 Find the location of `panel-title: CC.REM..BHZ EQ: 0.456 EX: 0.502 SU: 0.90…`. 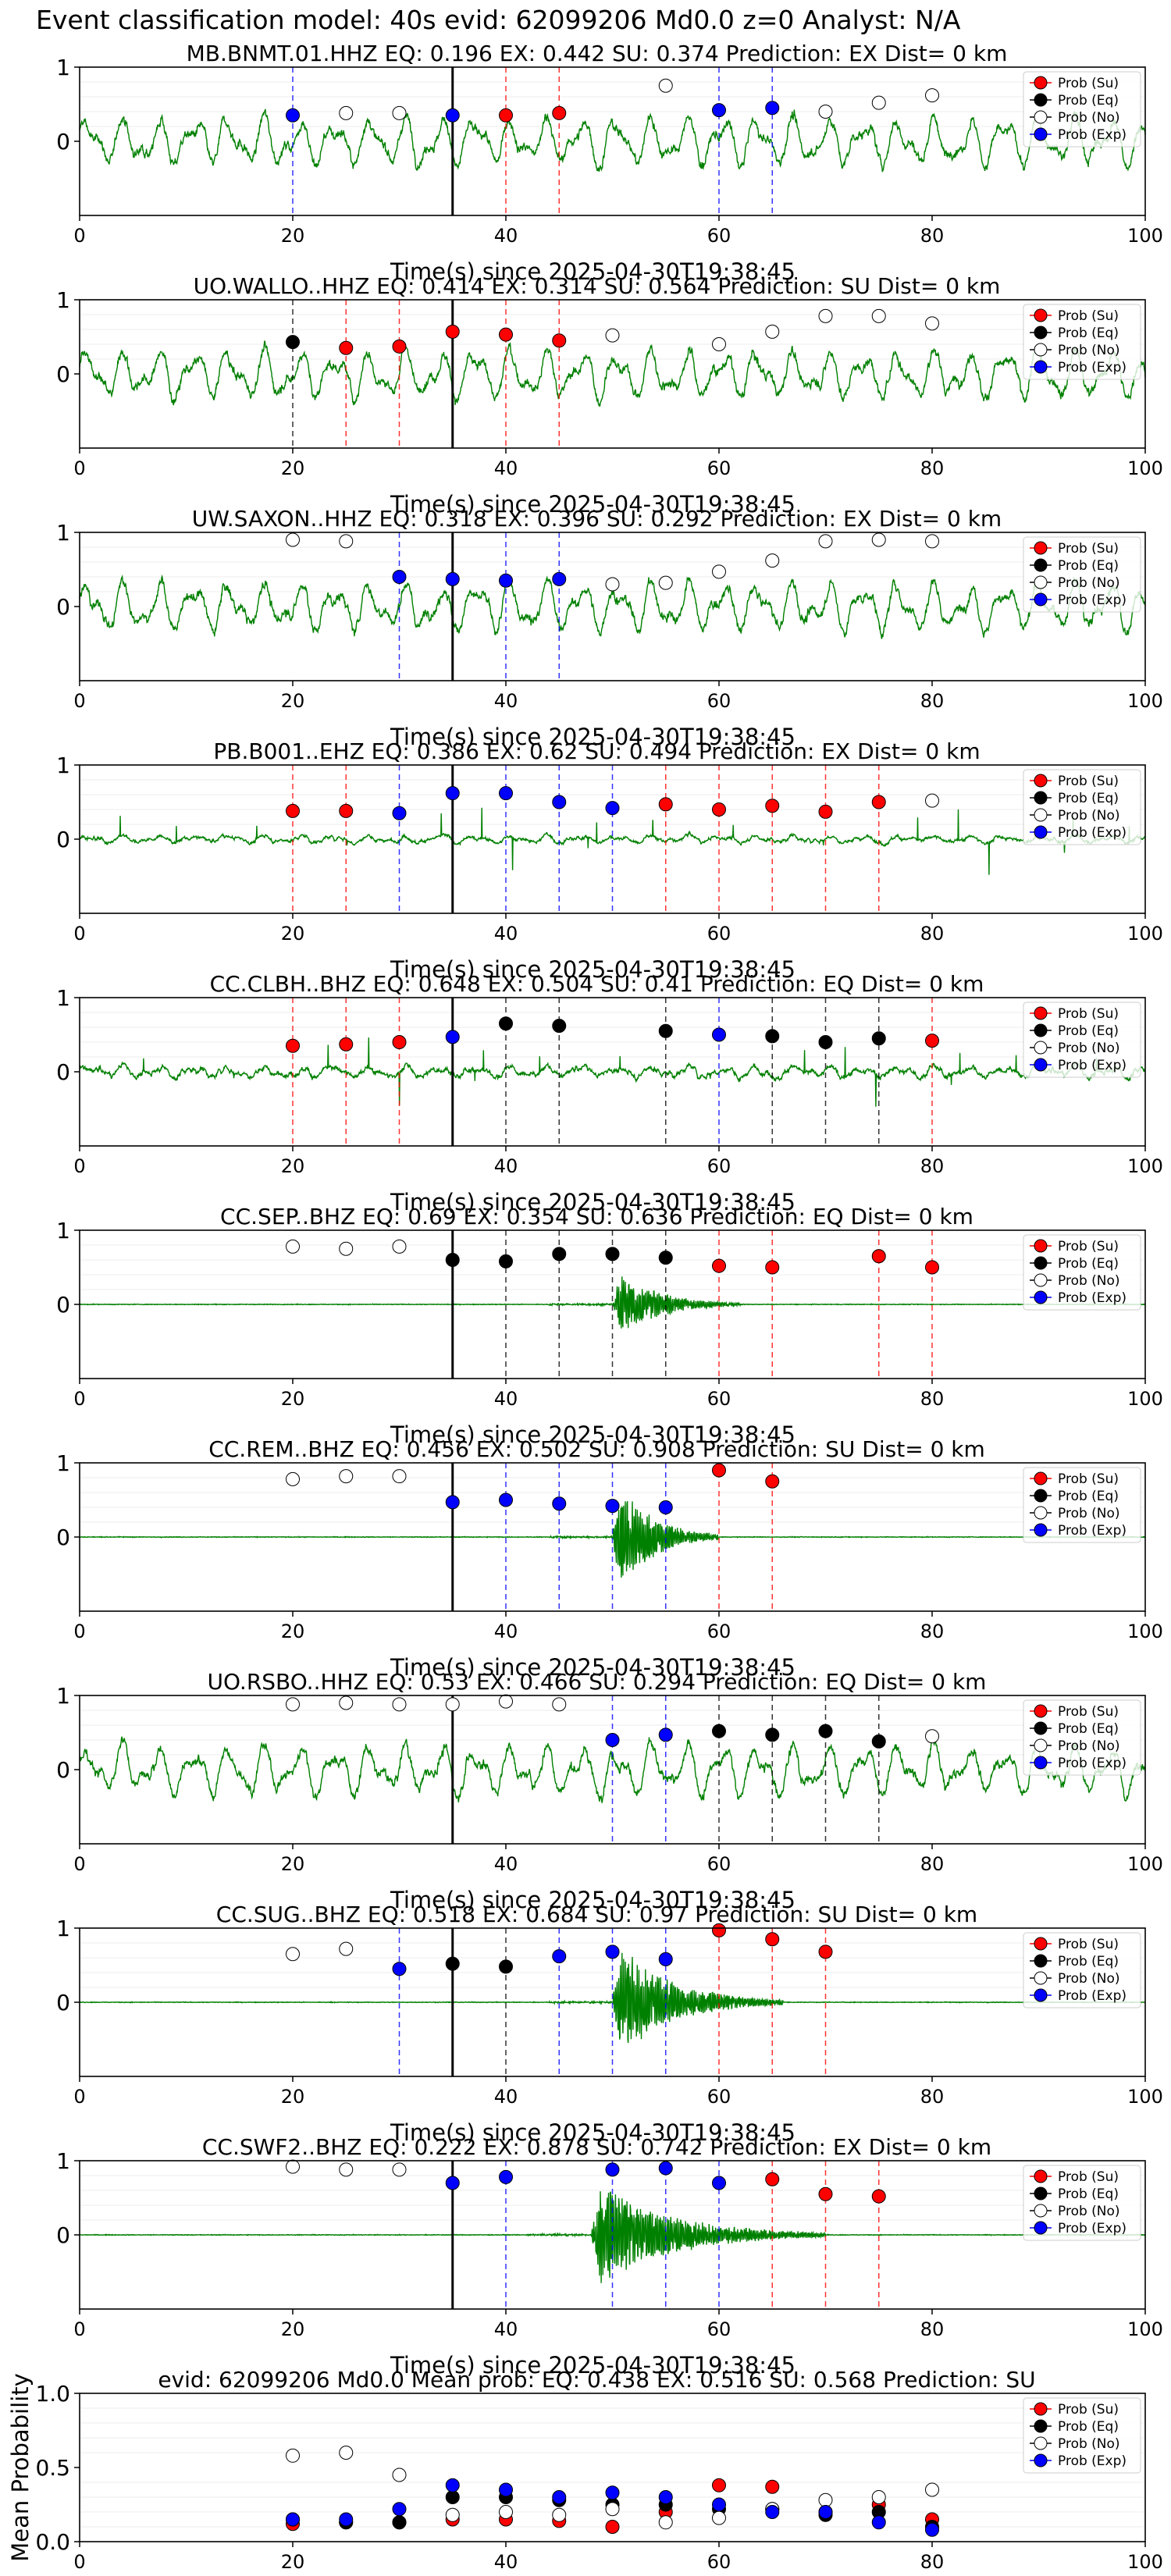

panel-title: CC.REM..BHZ EQ: 0.456 EX: 0.502 SU: 0.90… is located at coordinates (596, 1449).